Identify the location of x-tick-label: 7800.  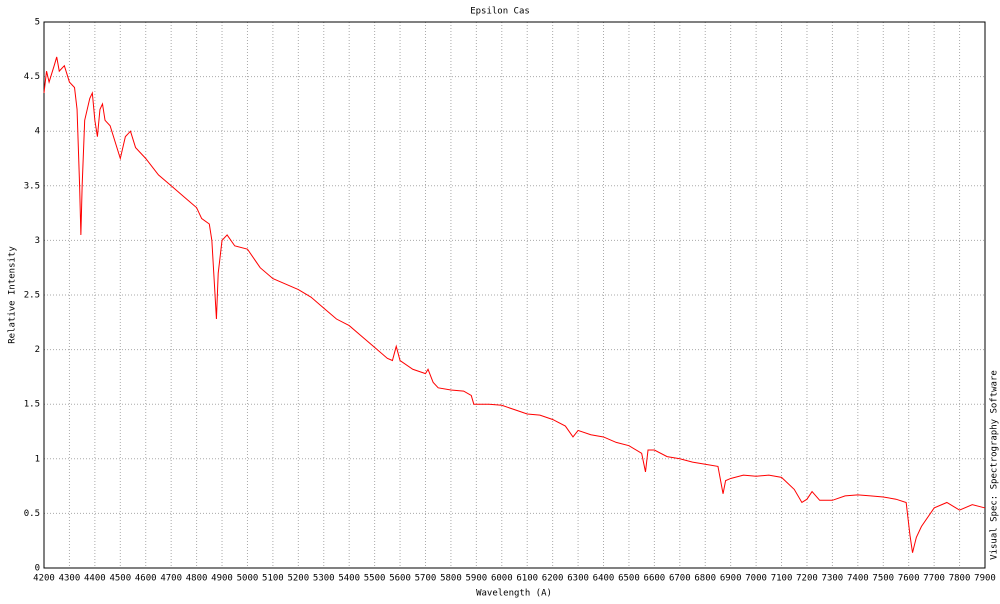
(960, 579).